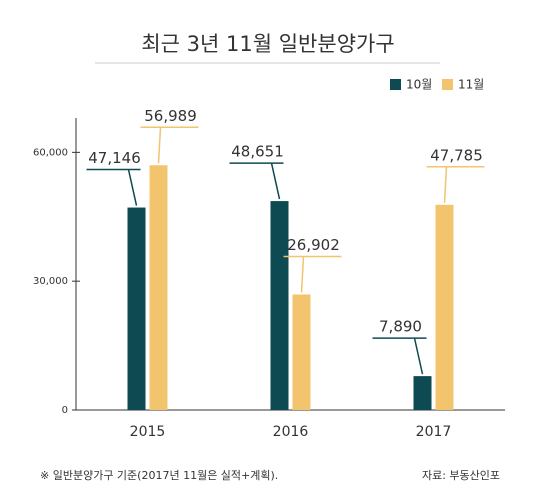 The height and width of the screenshot is (503, 540). I want to click on y-tick-label: 0, so click(65, 410).